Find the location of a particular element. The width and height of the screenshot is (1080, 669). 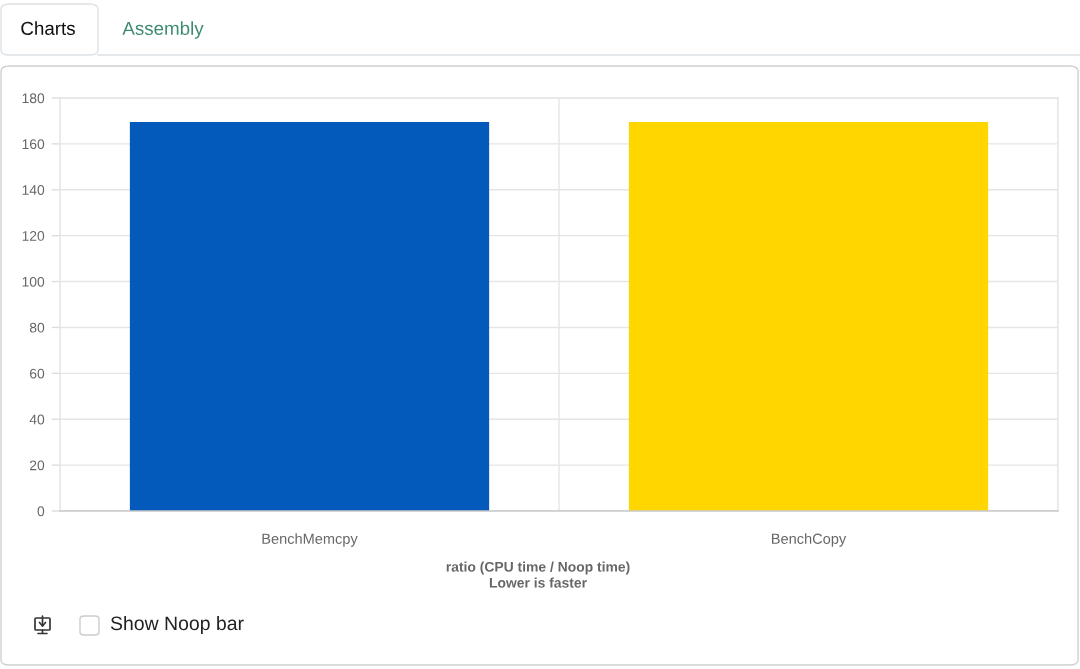

x-axis-title: ratio (CPU time / Noop time) Lower is faster is located at coordinates (538, 574).